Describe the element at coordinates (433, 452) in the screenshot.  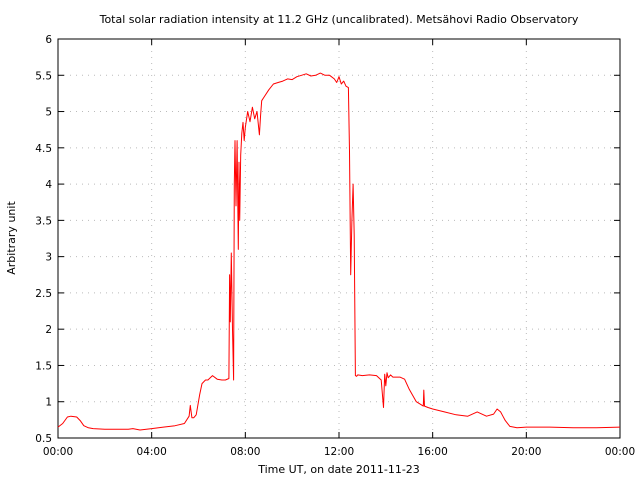
I see `x-tick-label: 16:00` at that location.